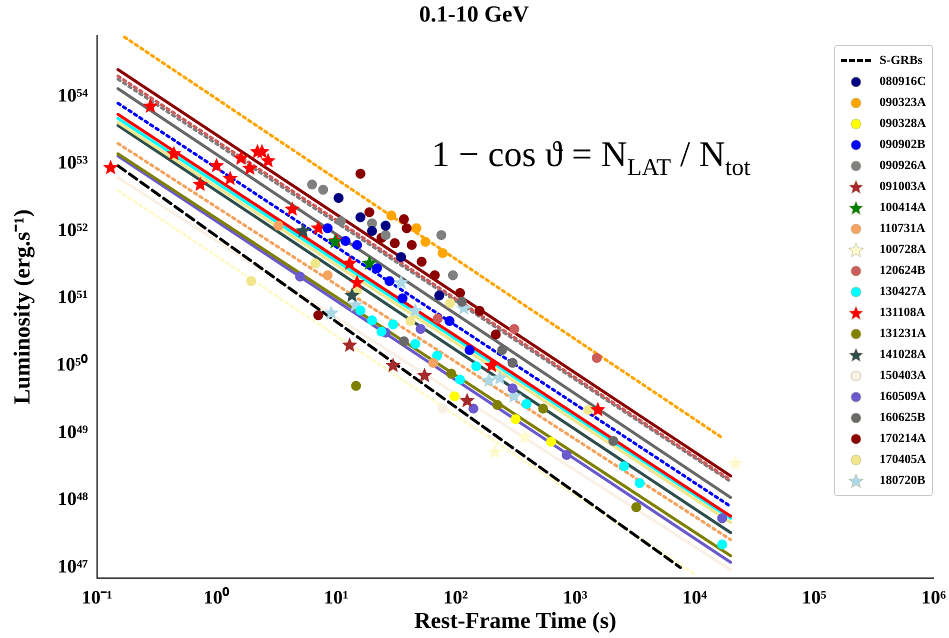  Describe the element at coordinates (73, 230) in the screenshot. I see `y-tick-label: 10⁵²` at that location.